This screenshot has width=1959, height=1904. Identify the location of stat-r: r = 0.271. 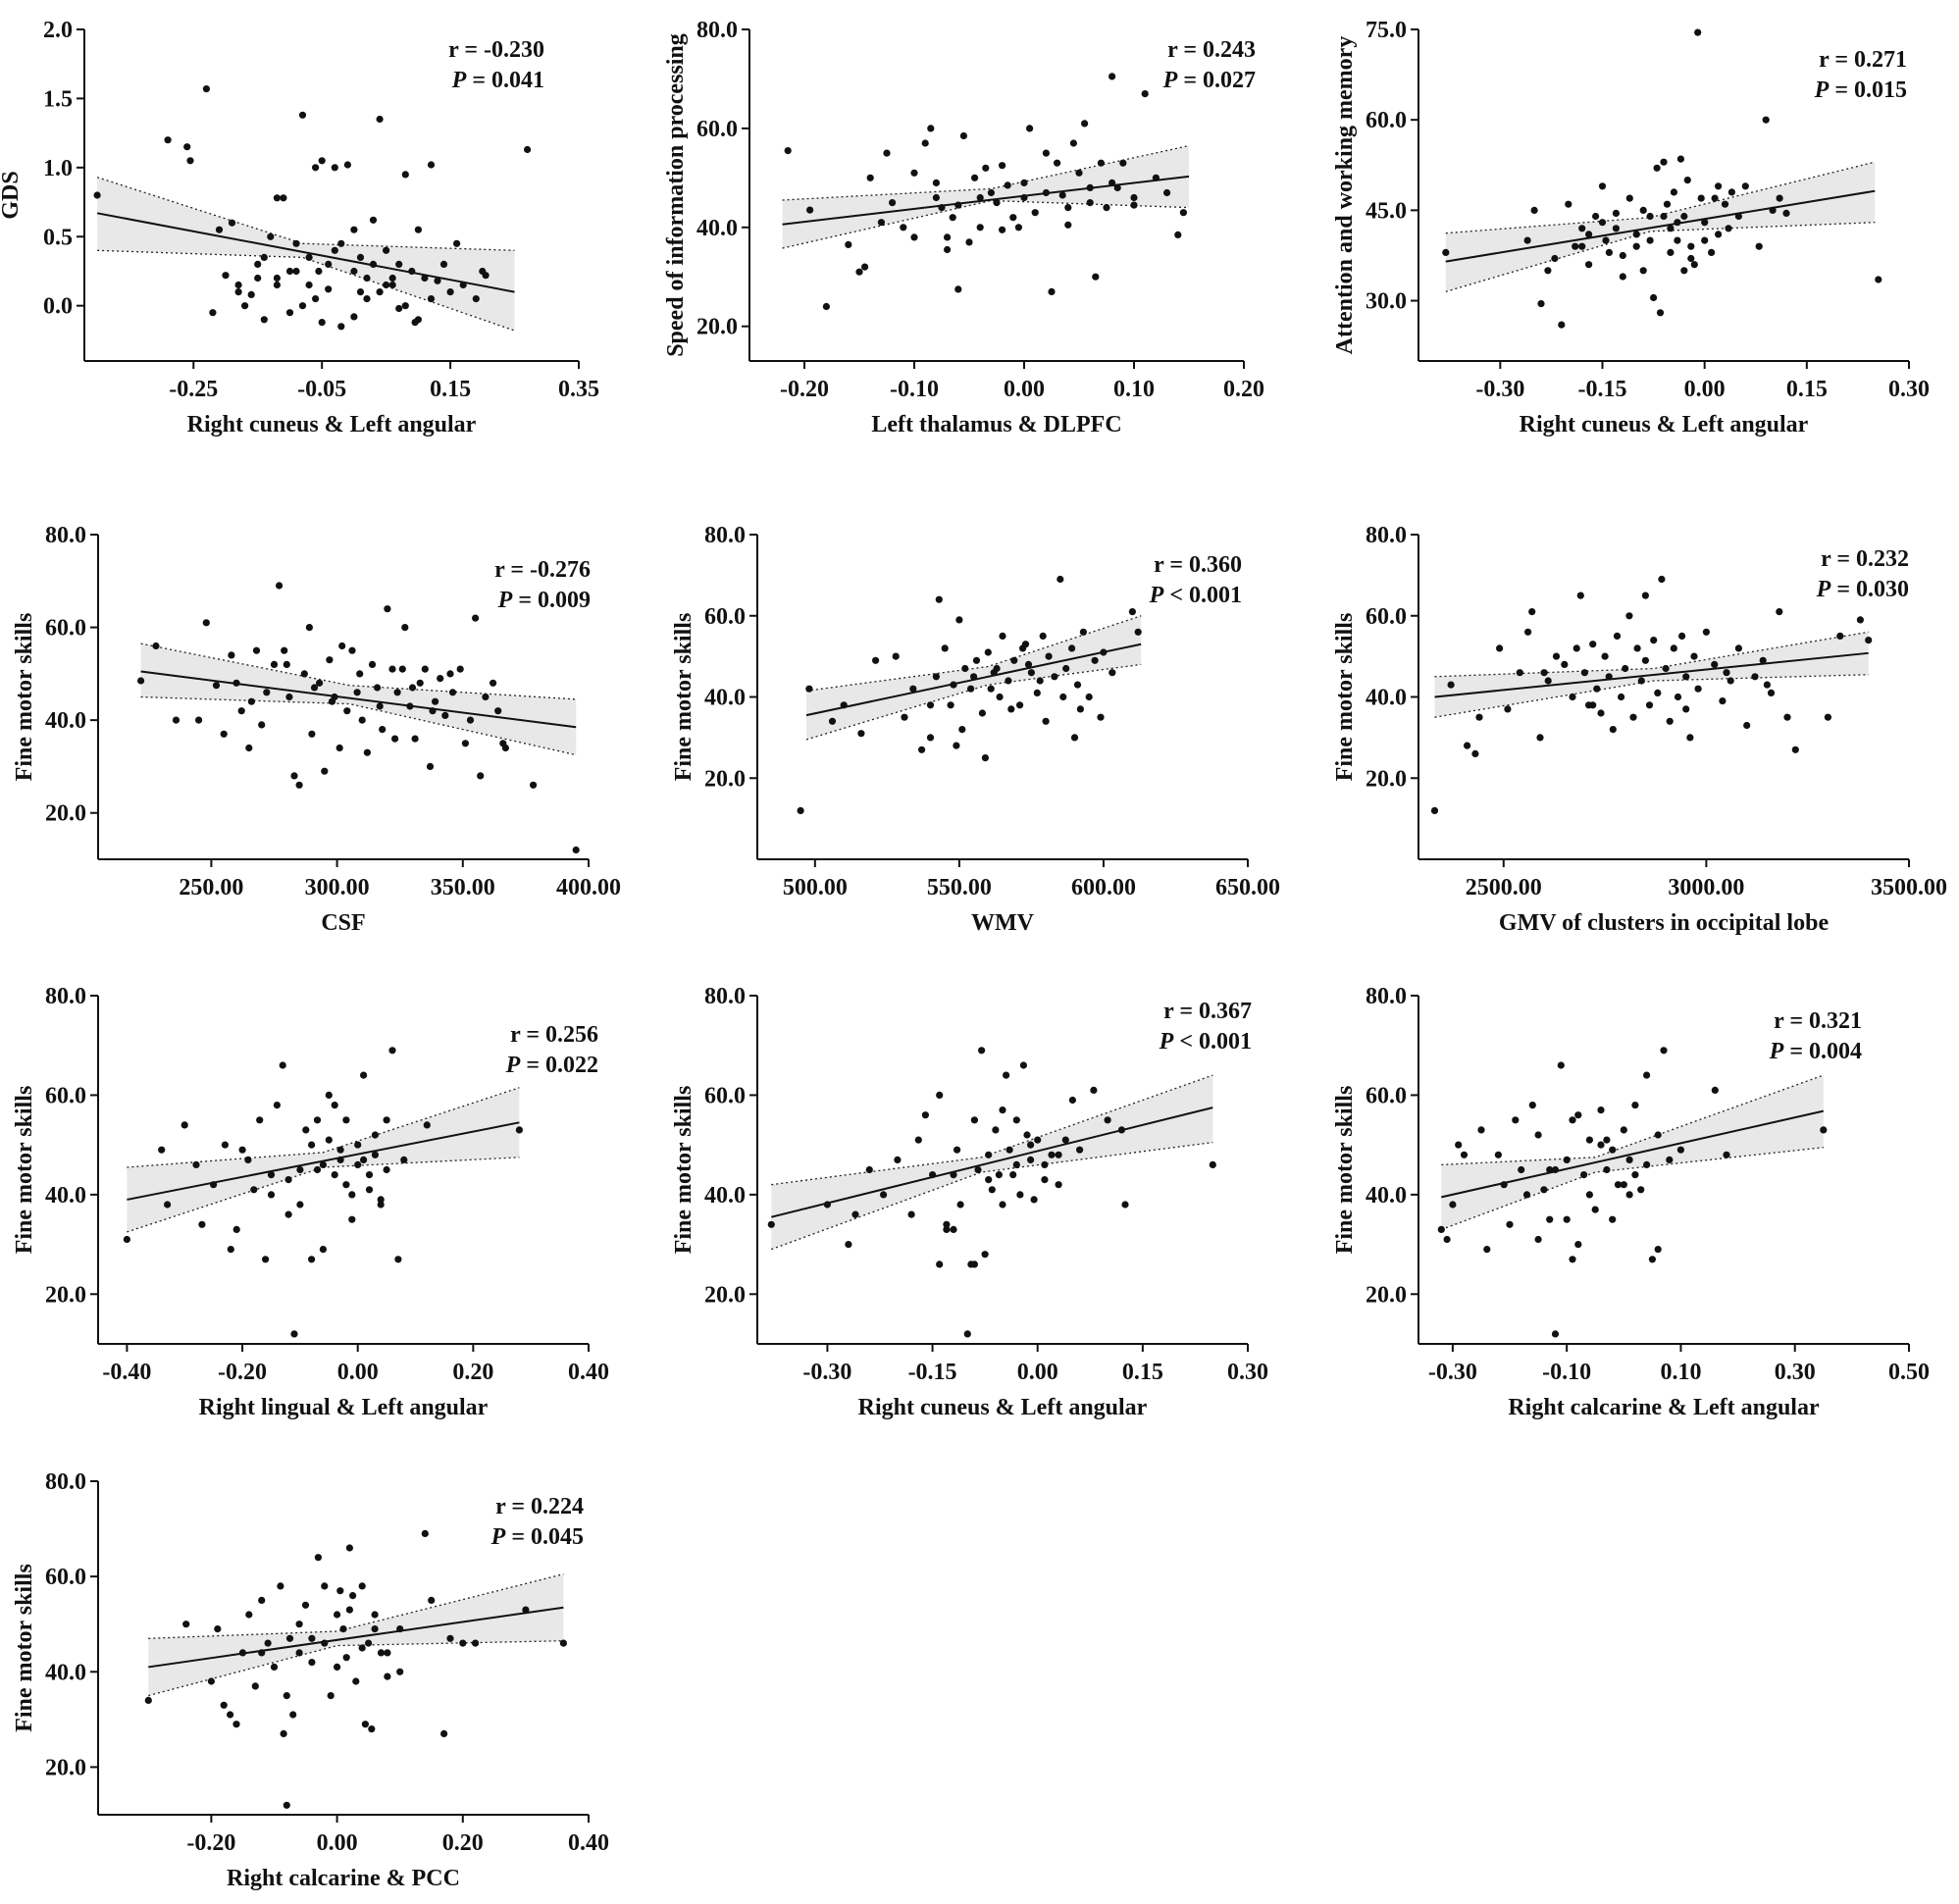
(1863, 60).